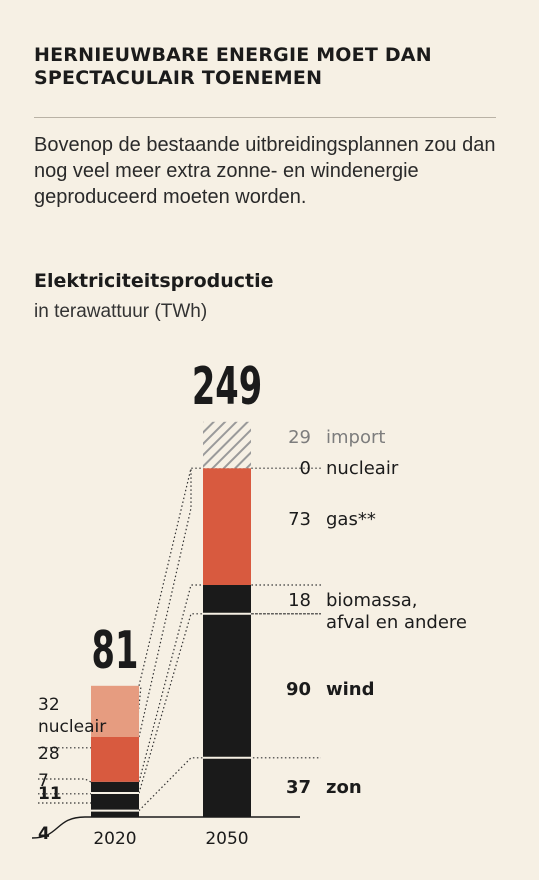  What do you see at coordinates (115, 759) in the screenshot?
I see `bar-2020-gas` at bounding box center [115, 759].